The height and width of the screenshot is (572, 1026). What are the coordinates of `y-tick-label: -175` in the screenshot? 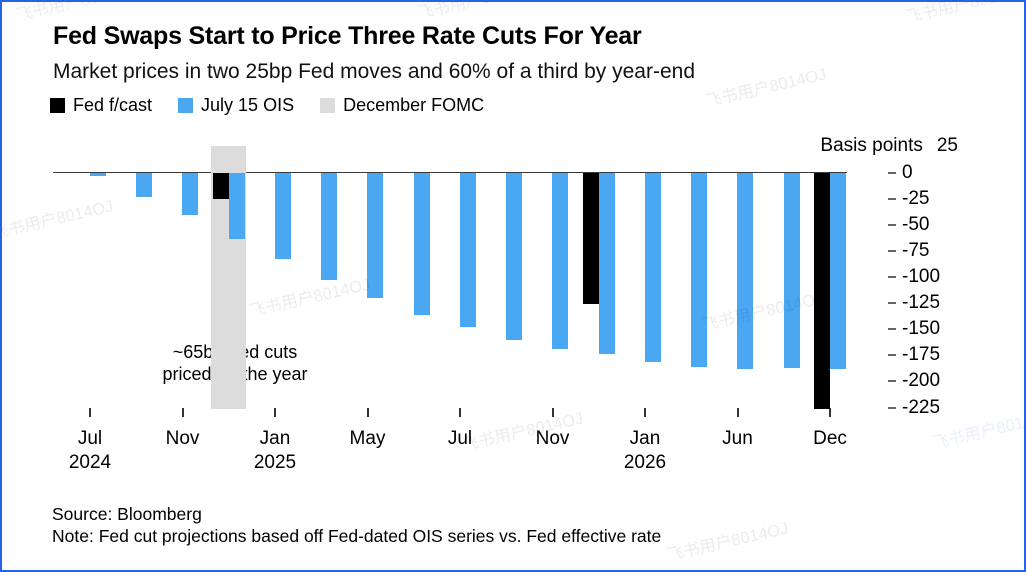 It's located at (921, 355).